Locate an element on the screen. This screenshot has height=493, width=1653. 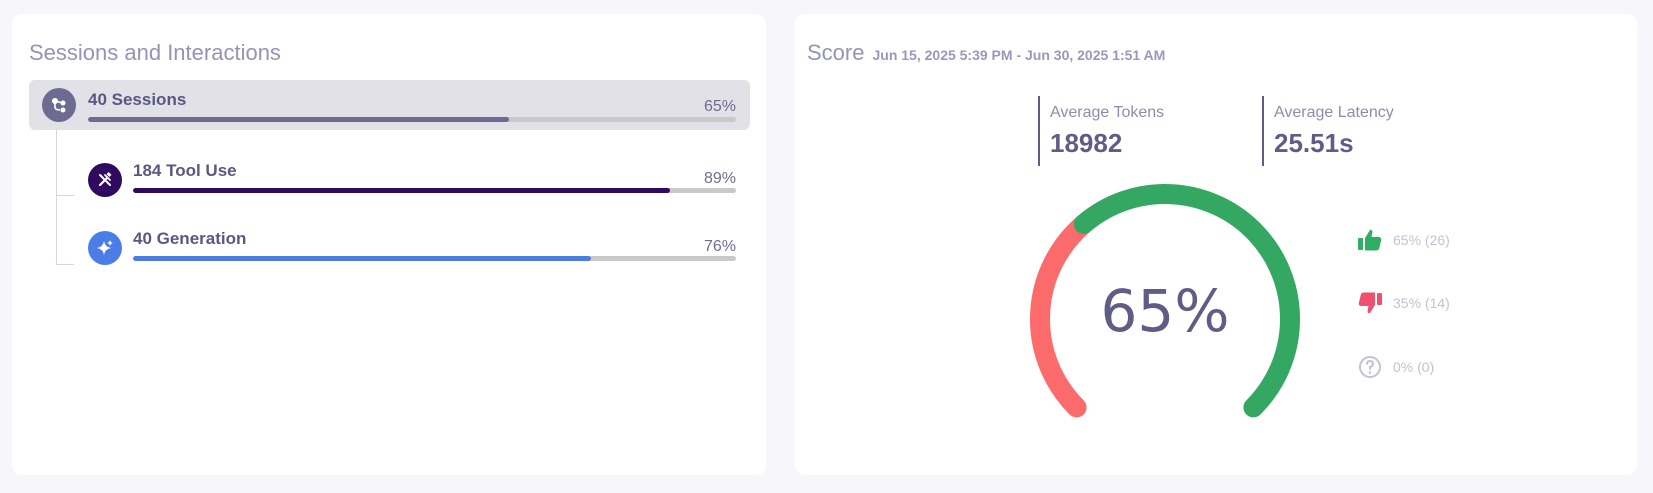
row-label: 184 Tool Use is located at coordinates (185, 170).